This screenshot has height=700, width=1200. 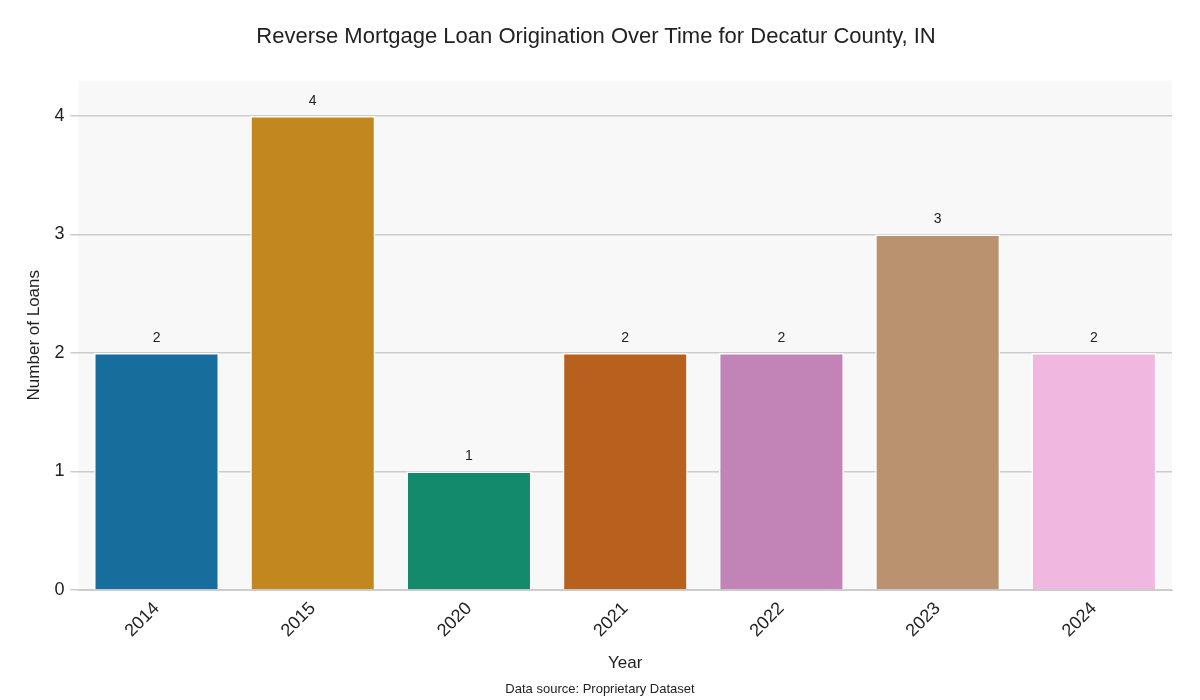 I want to click on y-tick-label: 2, so click(x=59, y=351).